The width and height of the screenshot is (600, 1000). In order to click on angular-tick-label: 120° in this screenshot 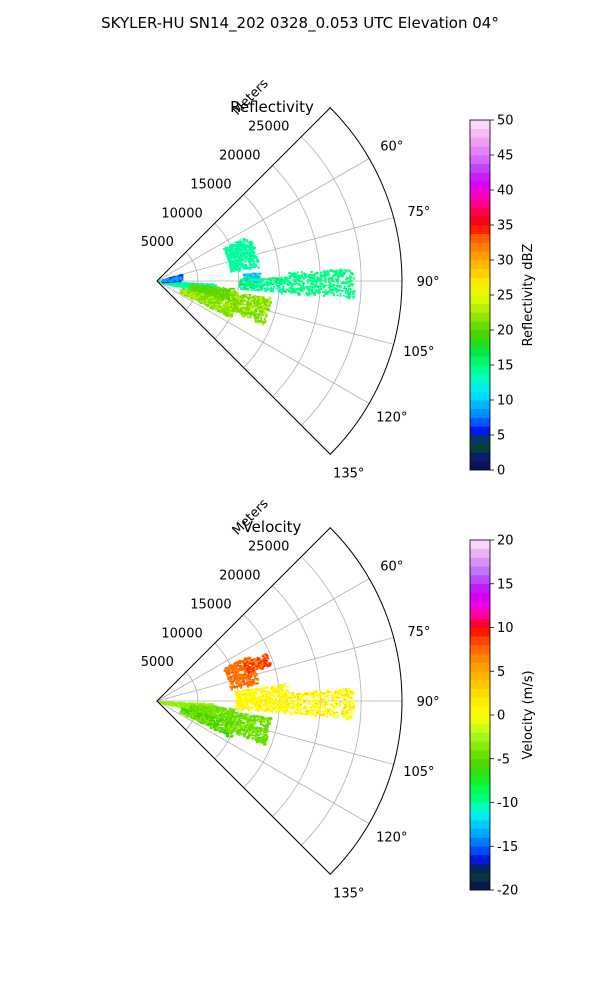, I will do `click(391, 418)`.